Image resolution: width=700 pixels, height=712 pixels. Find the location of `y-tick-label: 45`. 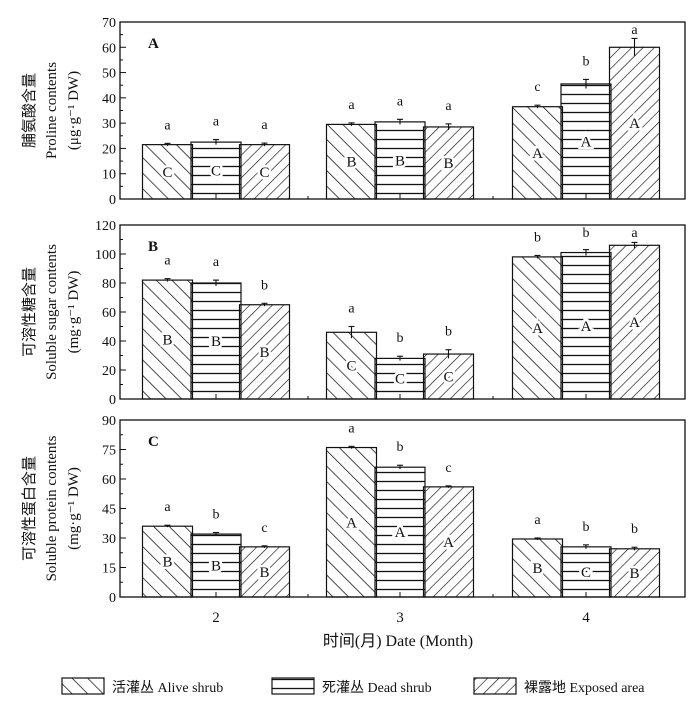

y-tick-label: 45 is located at coordinates (109, 510).